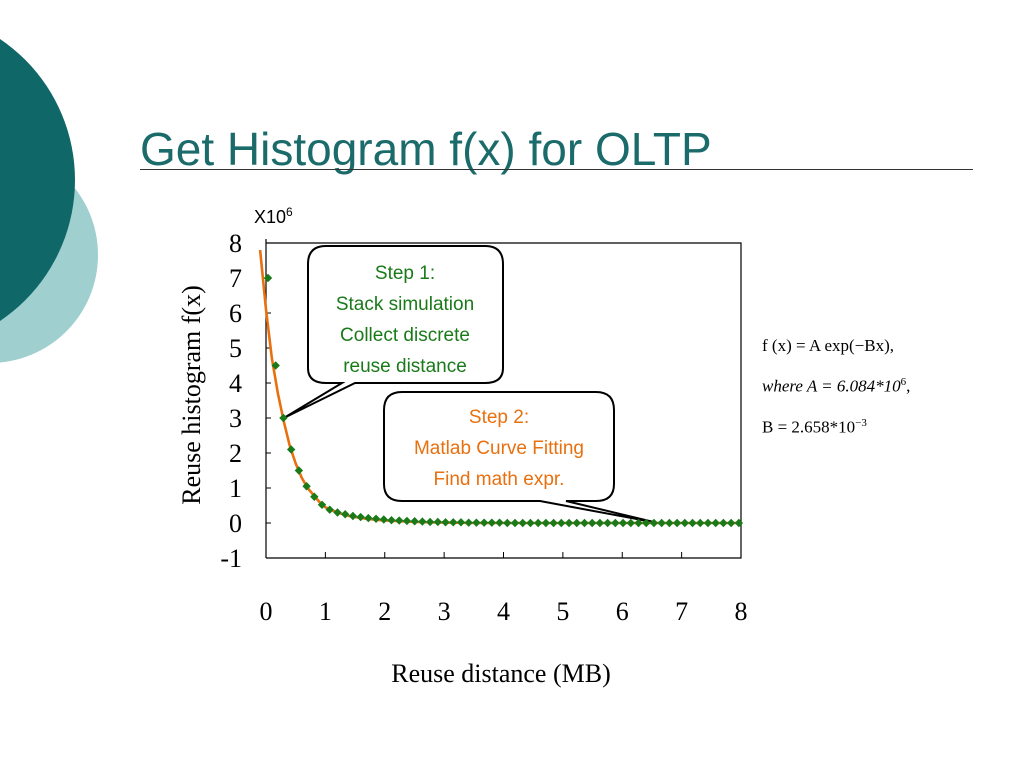 This screenshot has height=768, width=1024. I want to click on formula-line-3-prefix: B = 2.658*10, so click(809, 427).